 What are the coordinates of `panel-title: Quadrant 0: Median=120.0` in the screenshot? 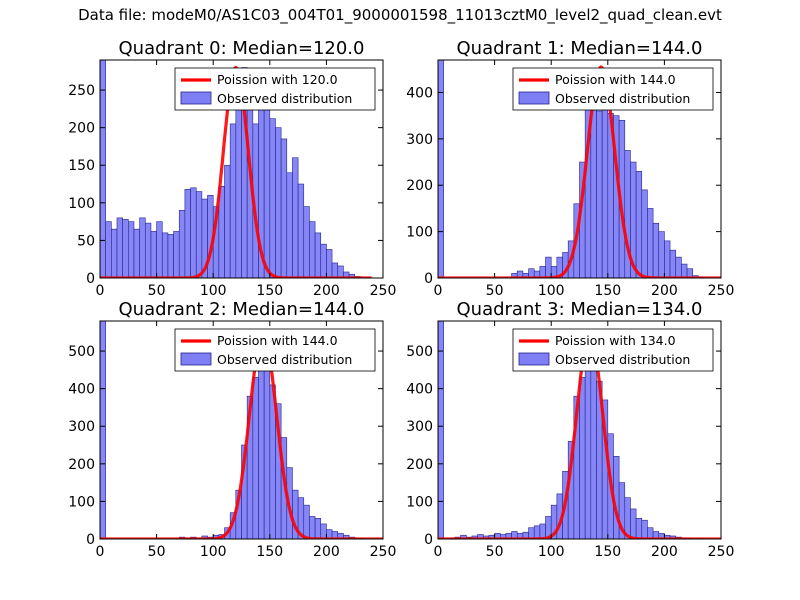 It's located at (242, 48).